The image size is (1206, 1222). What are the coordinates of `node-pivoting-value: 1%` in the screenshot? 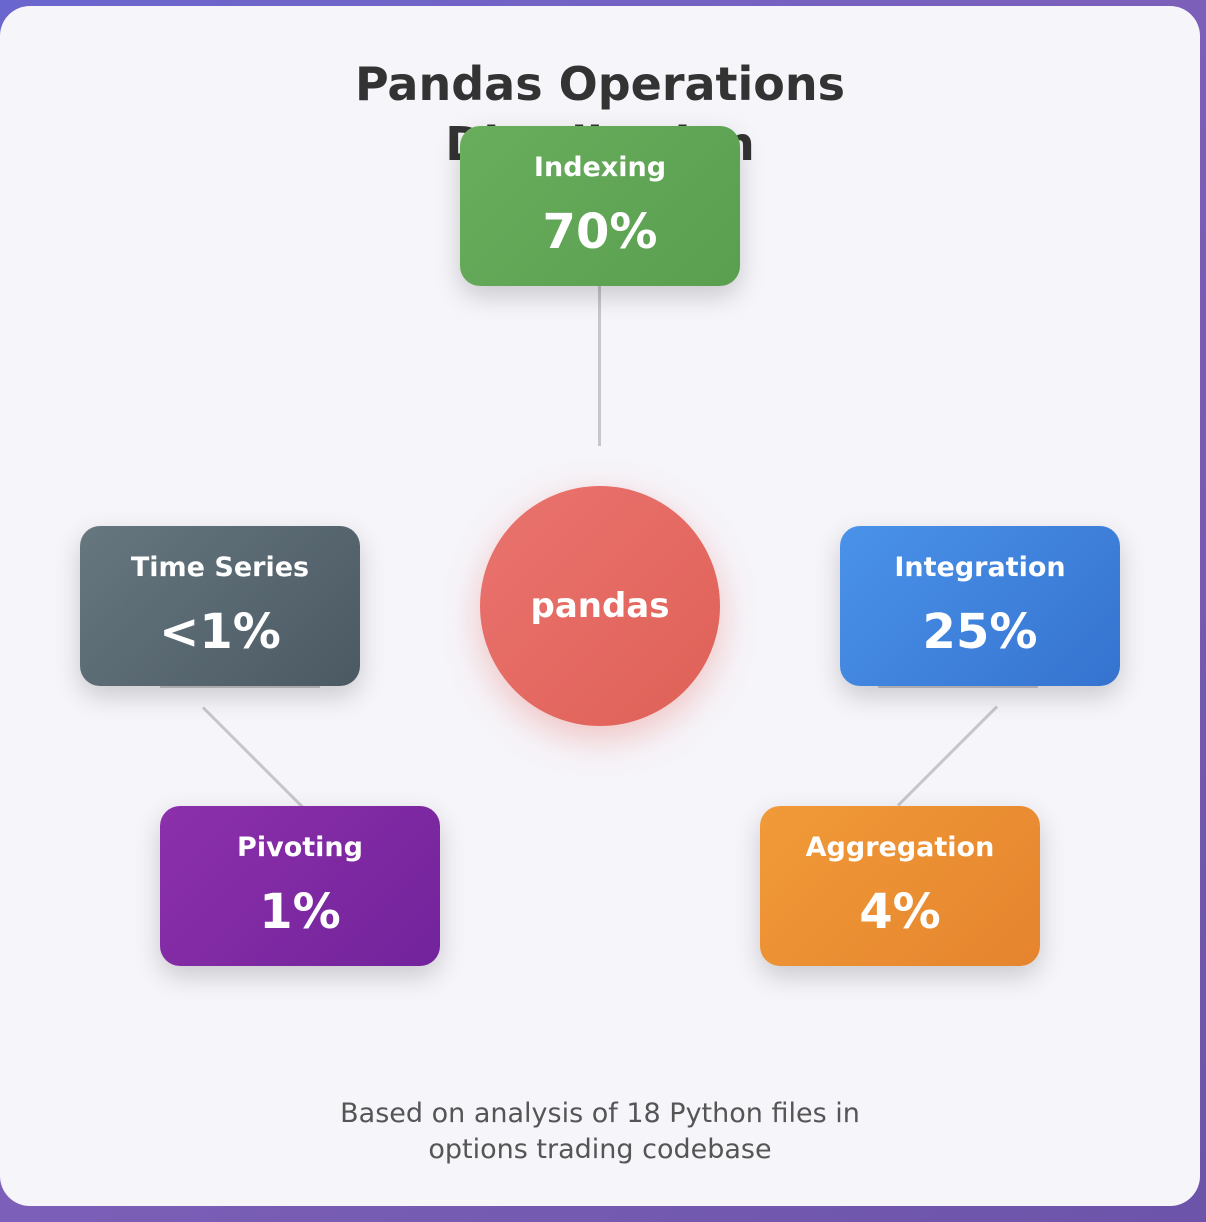 It's located at (300, 912).